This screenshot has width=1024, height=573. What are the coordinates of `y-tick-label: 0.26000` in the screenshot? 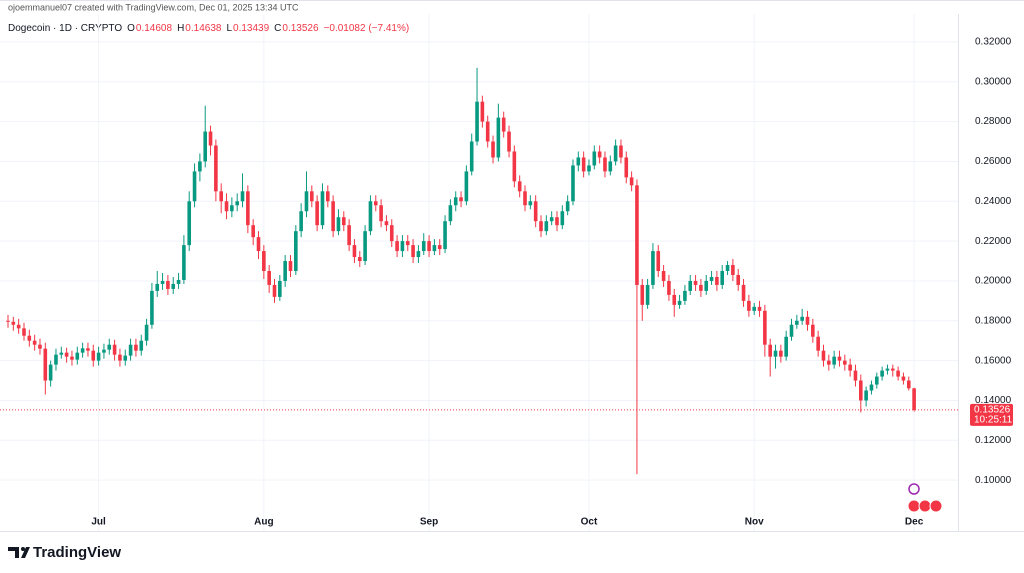 It's located at (993, 161).